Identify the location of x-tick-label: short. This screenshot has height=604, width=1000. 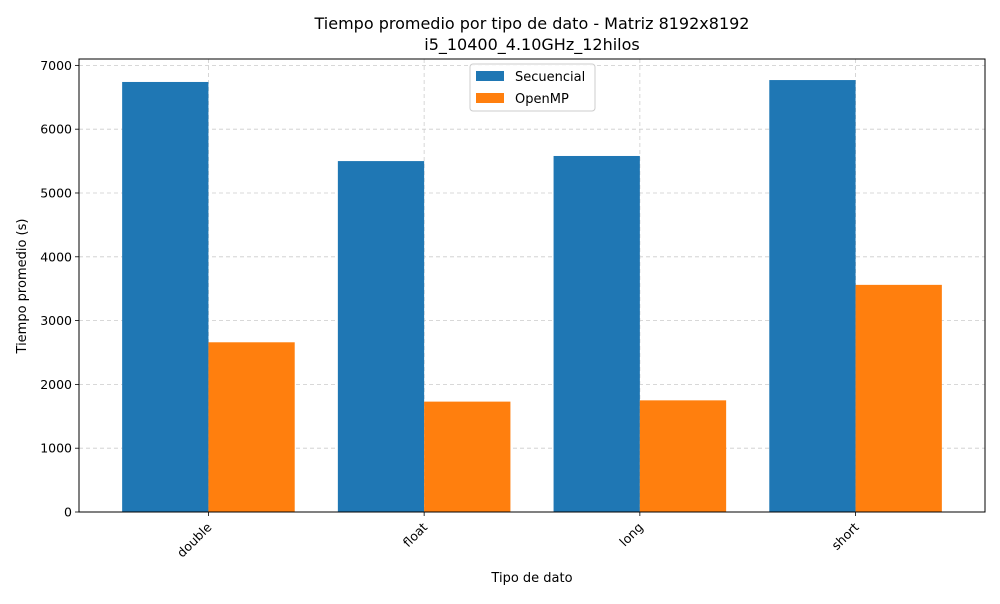
(844, 535).